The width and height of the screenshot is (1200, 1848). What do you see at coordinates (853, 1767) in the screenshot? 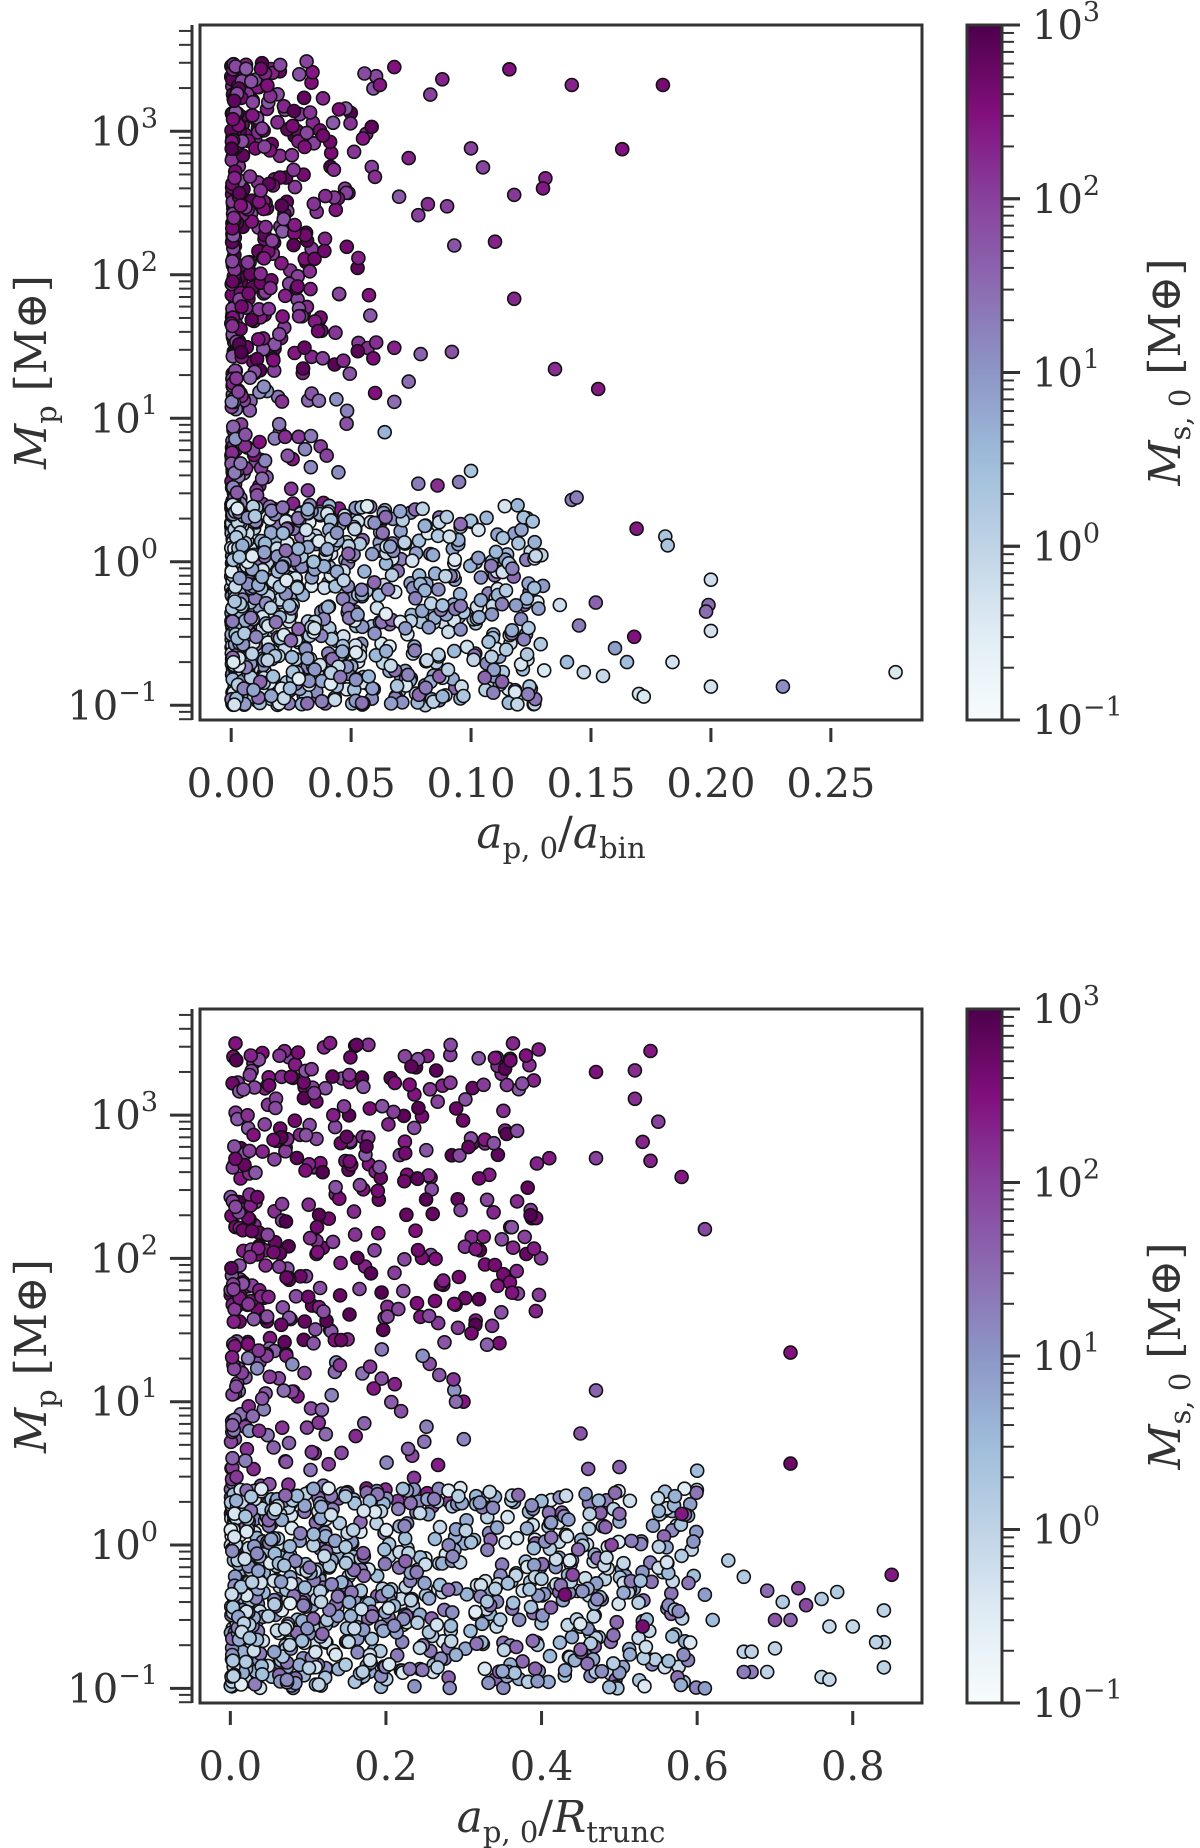
I see `x-tick-label: 0.8` at bounding box center [853, 1767].